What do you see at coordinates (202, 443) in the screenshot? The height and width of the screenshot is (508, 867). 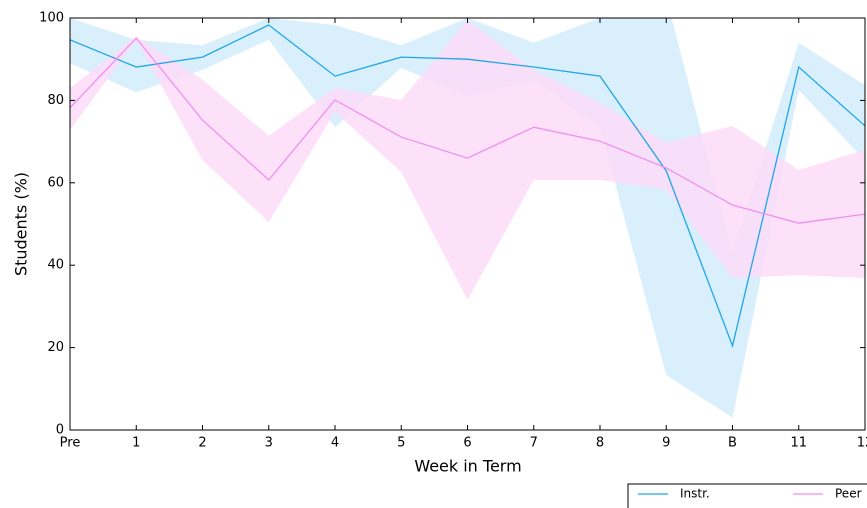 I see `x-tick-label: 2` at bounding box center [202, 443].